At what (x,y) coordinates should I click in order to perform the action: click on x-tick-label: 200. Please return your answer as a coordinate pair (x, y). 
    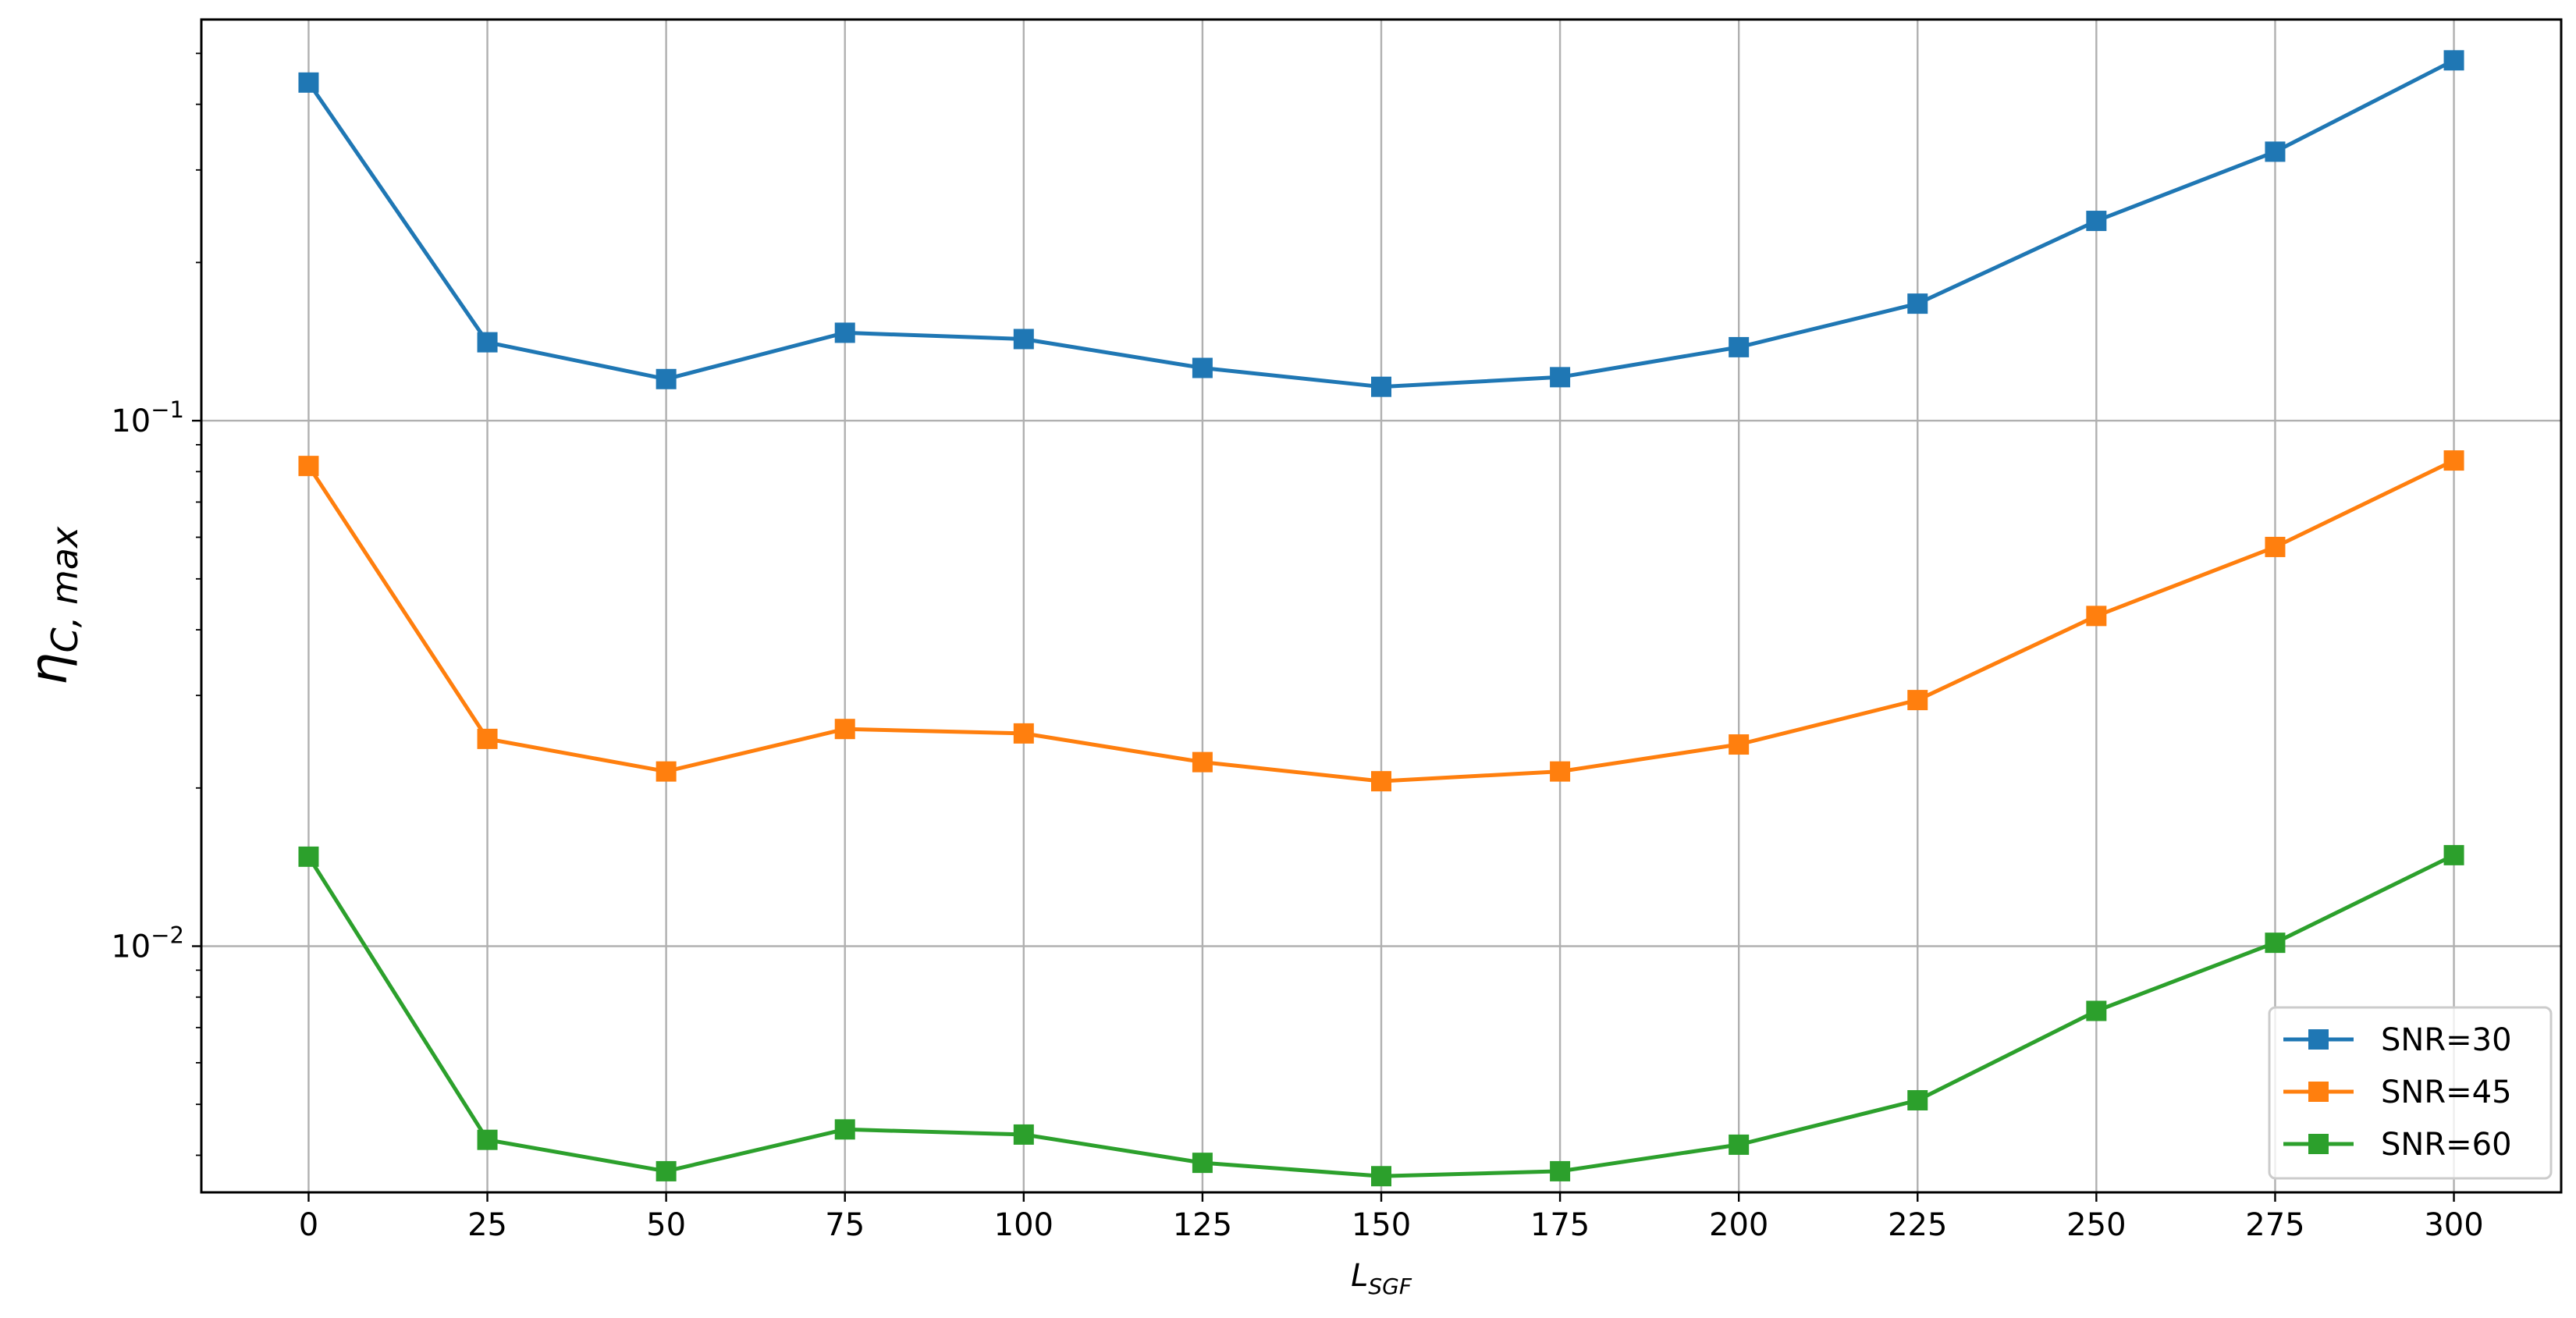
    Looking at the image, I should click on (1739, 1225).